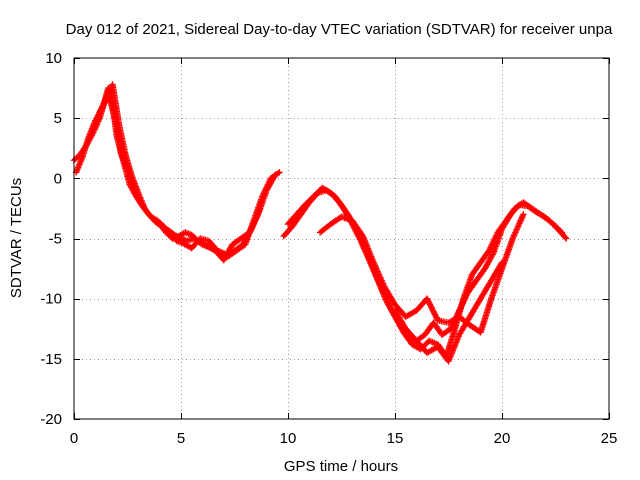 This screenshot has width=640, height=480. What do you see at coordinates (341, 466) in the screenshot?
I see `x-axis-label: GPS time / hours` at bounding box center [341, 466].